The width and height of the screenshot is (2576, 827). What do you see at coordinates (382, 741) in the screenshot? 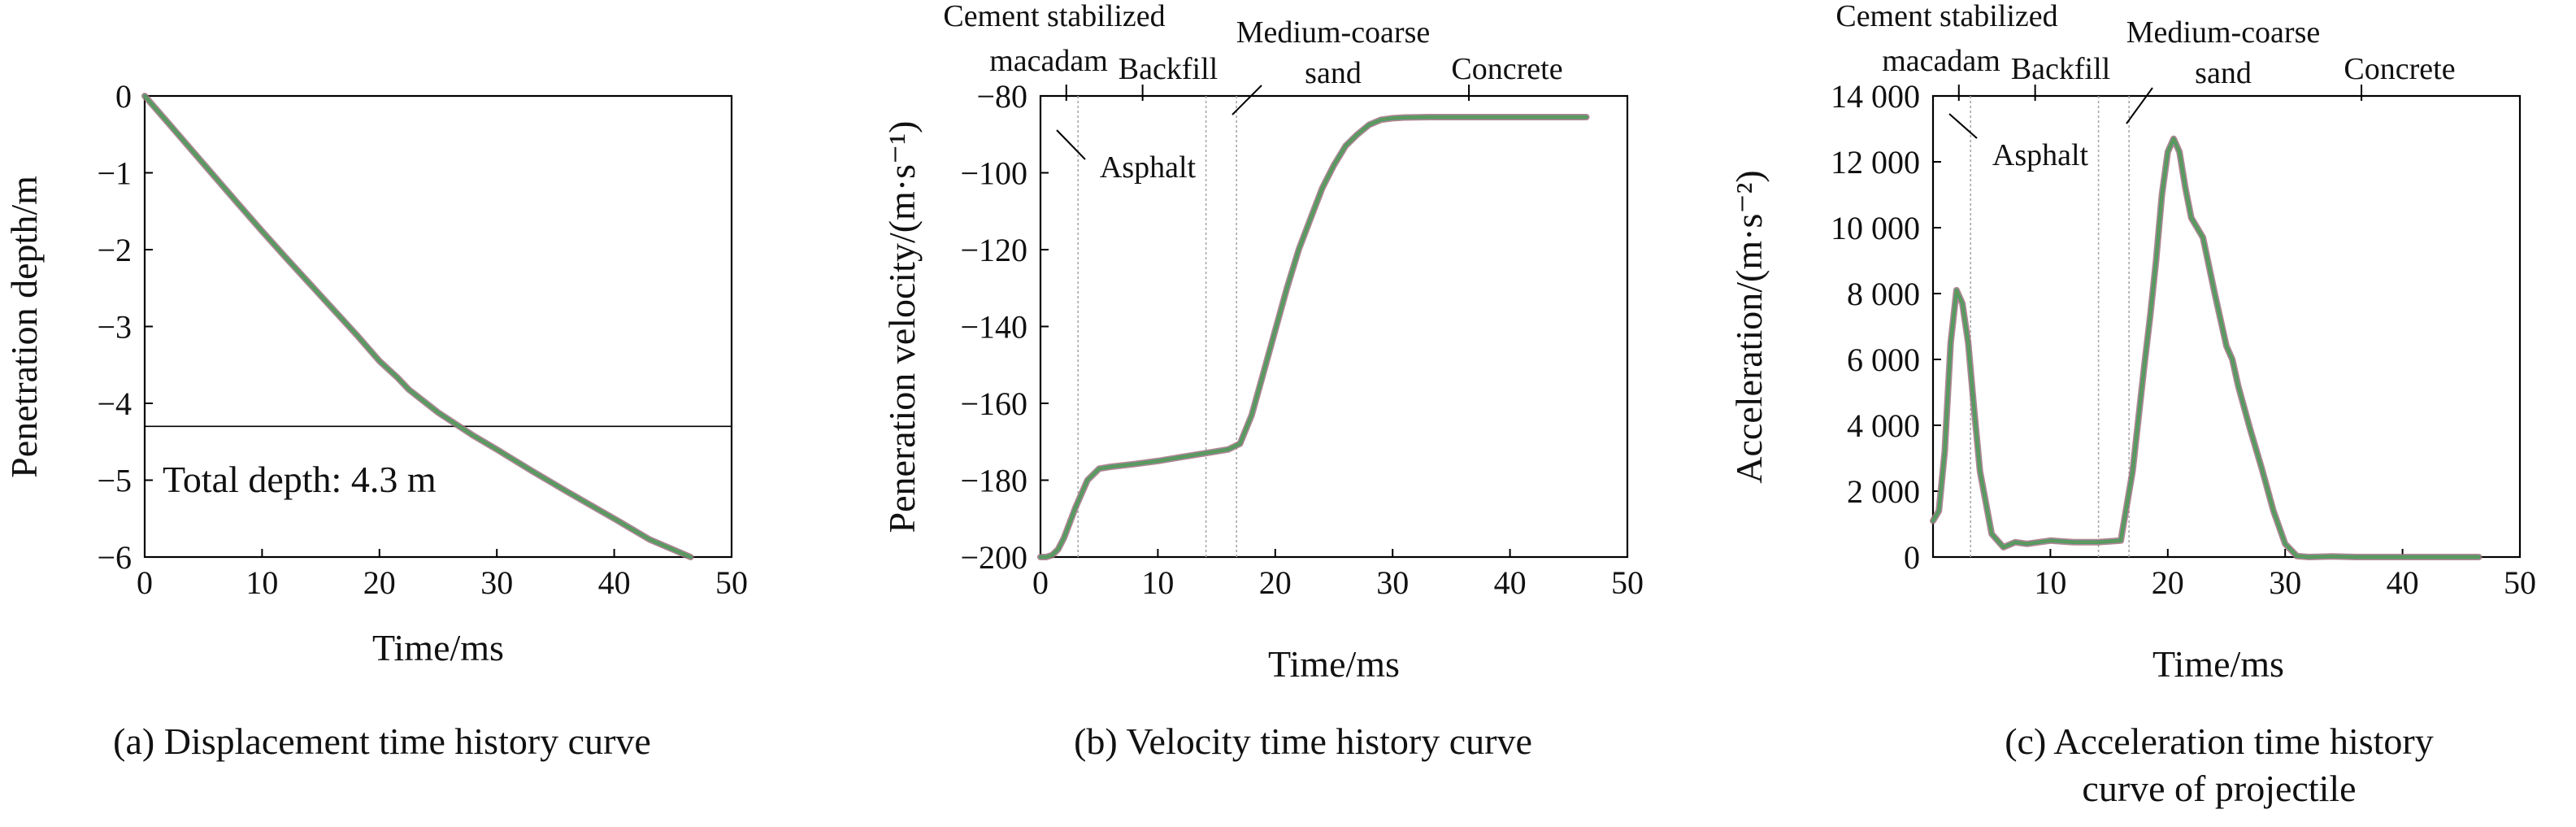
I see `caption: (a) Displacement time history curve` at bounding box center [382, 741].